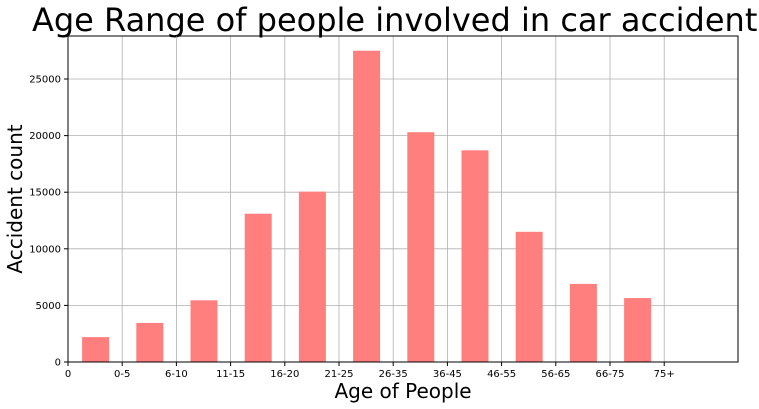 The width and height of the screenshot is (759, 409). I want to click on x-tick-label: 21-25, so click(338, 374).